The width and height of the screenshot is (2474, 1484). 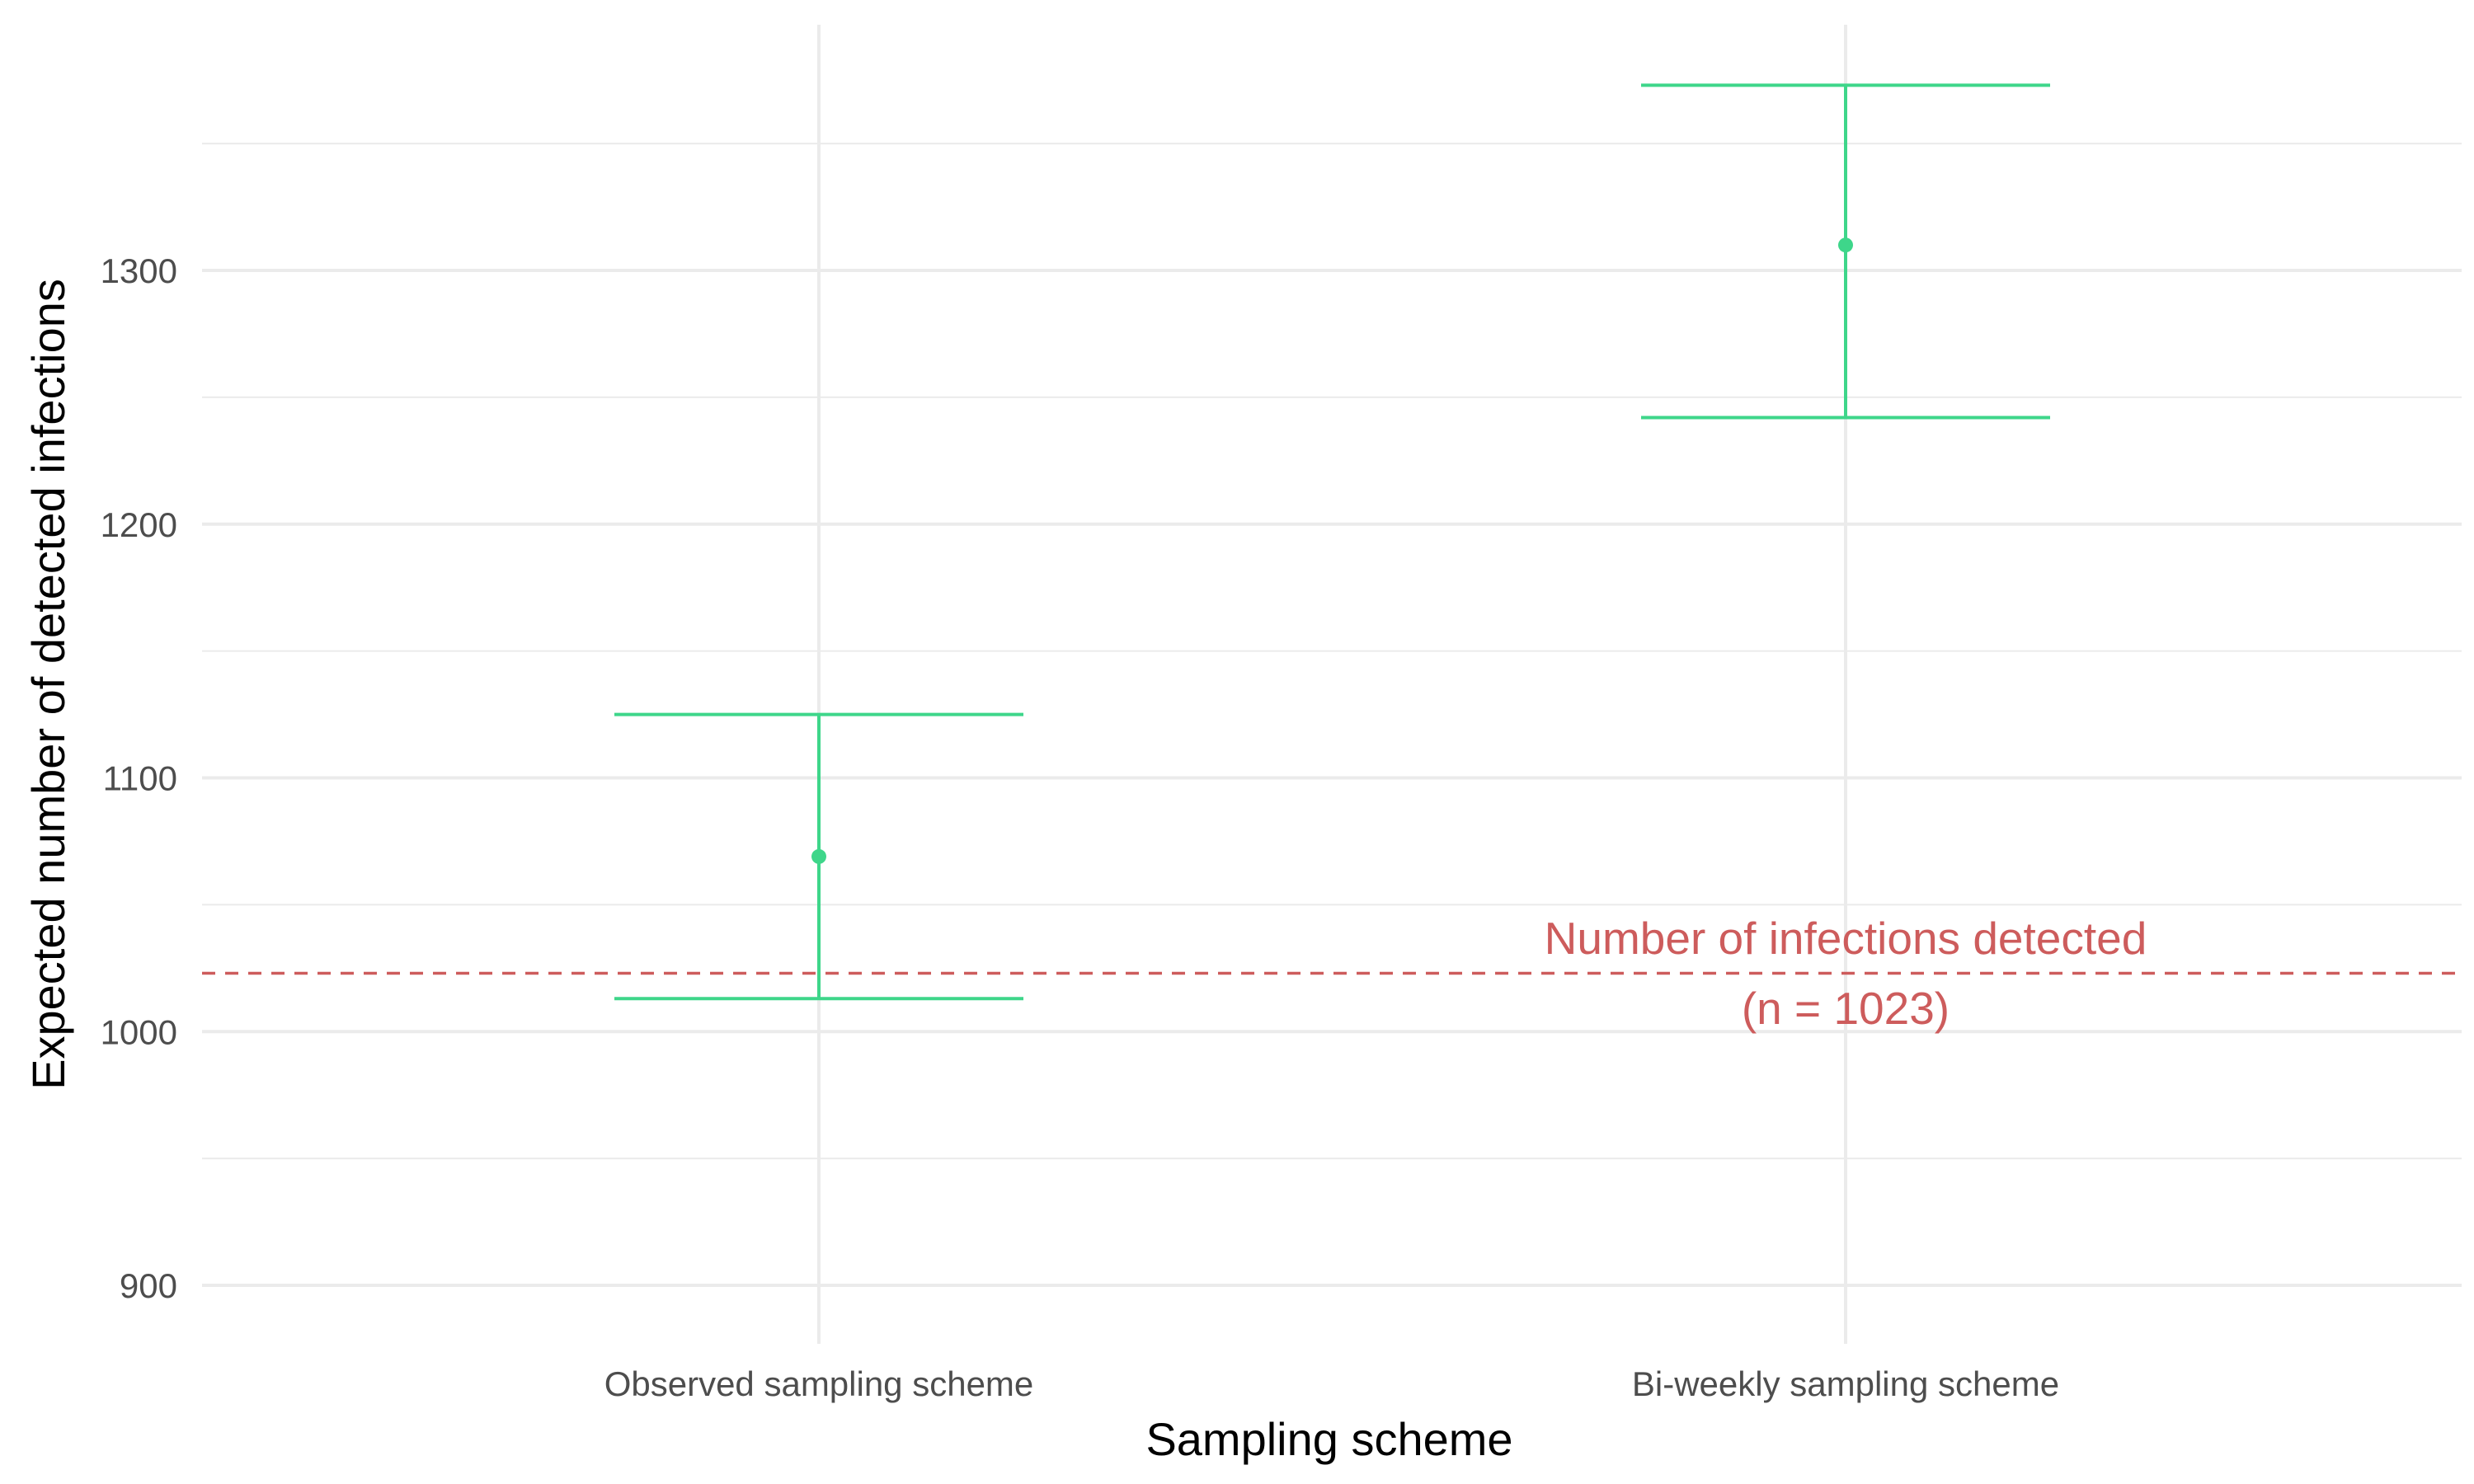 I want to click on y-tick-label: 1300, so click(x=139, y=270).